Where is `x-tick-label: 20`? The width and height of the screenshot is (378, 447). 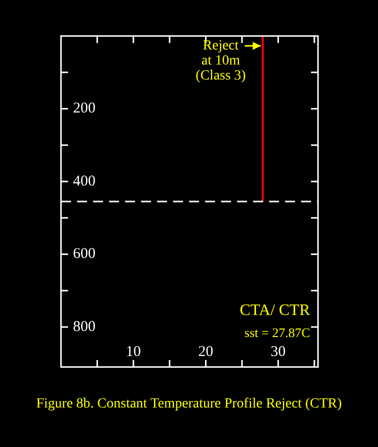
x-tick-label: 20 is located at coordinates (206, 352).